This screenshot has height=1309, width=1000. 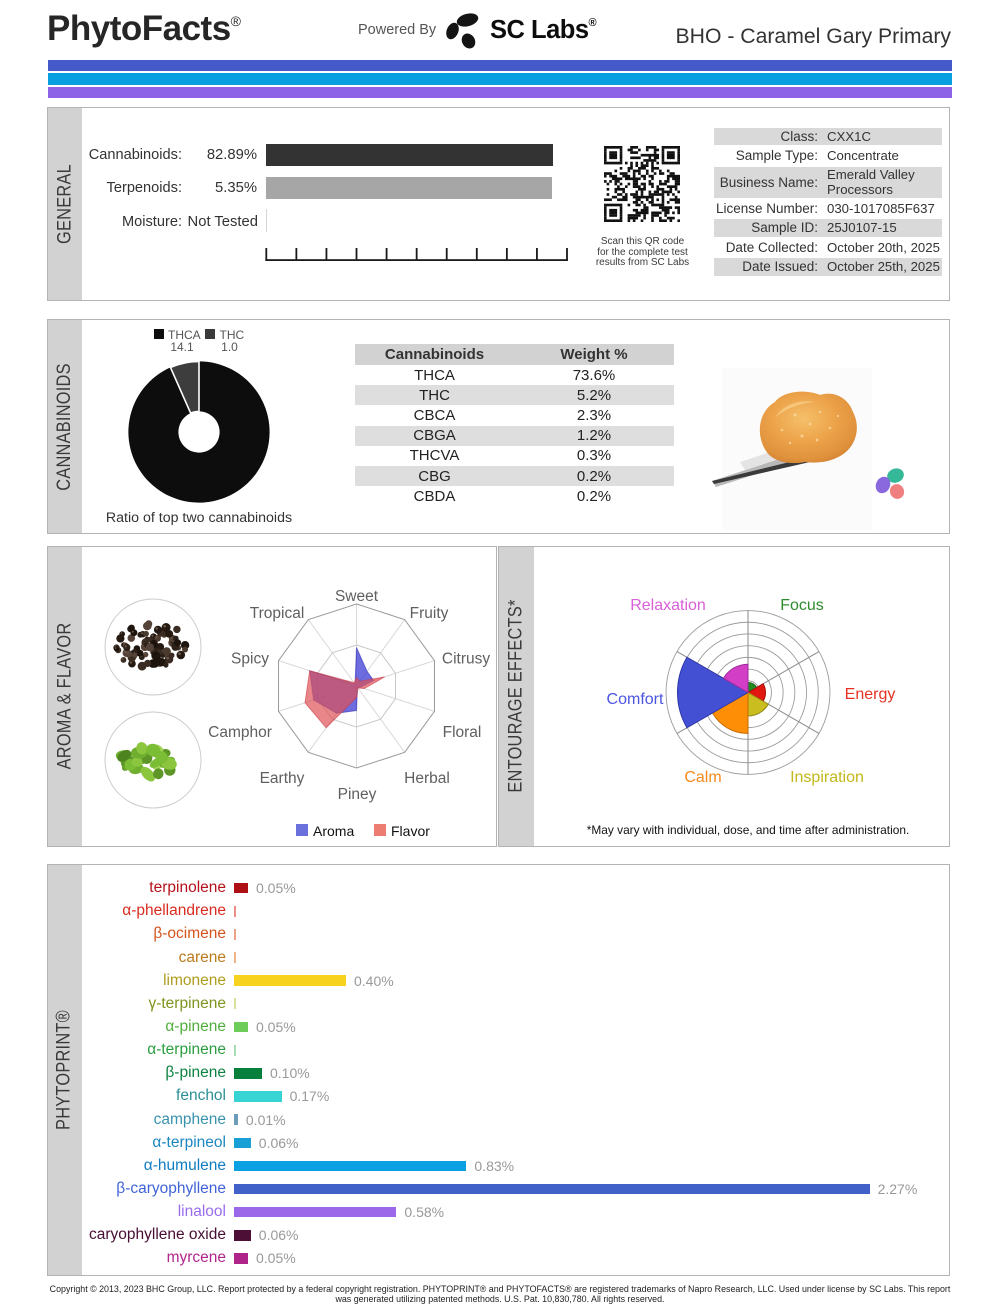 I want to click on svg-text: Citrusy, so click(x=466, y=659).